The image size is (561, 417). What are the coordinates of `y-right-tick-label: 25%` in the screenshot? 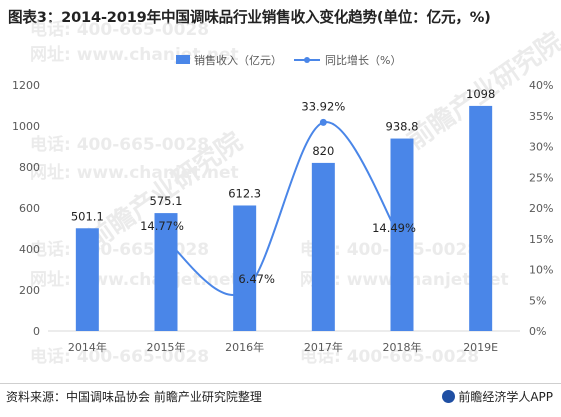 It's located at (541, 177).